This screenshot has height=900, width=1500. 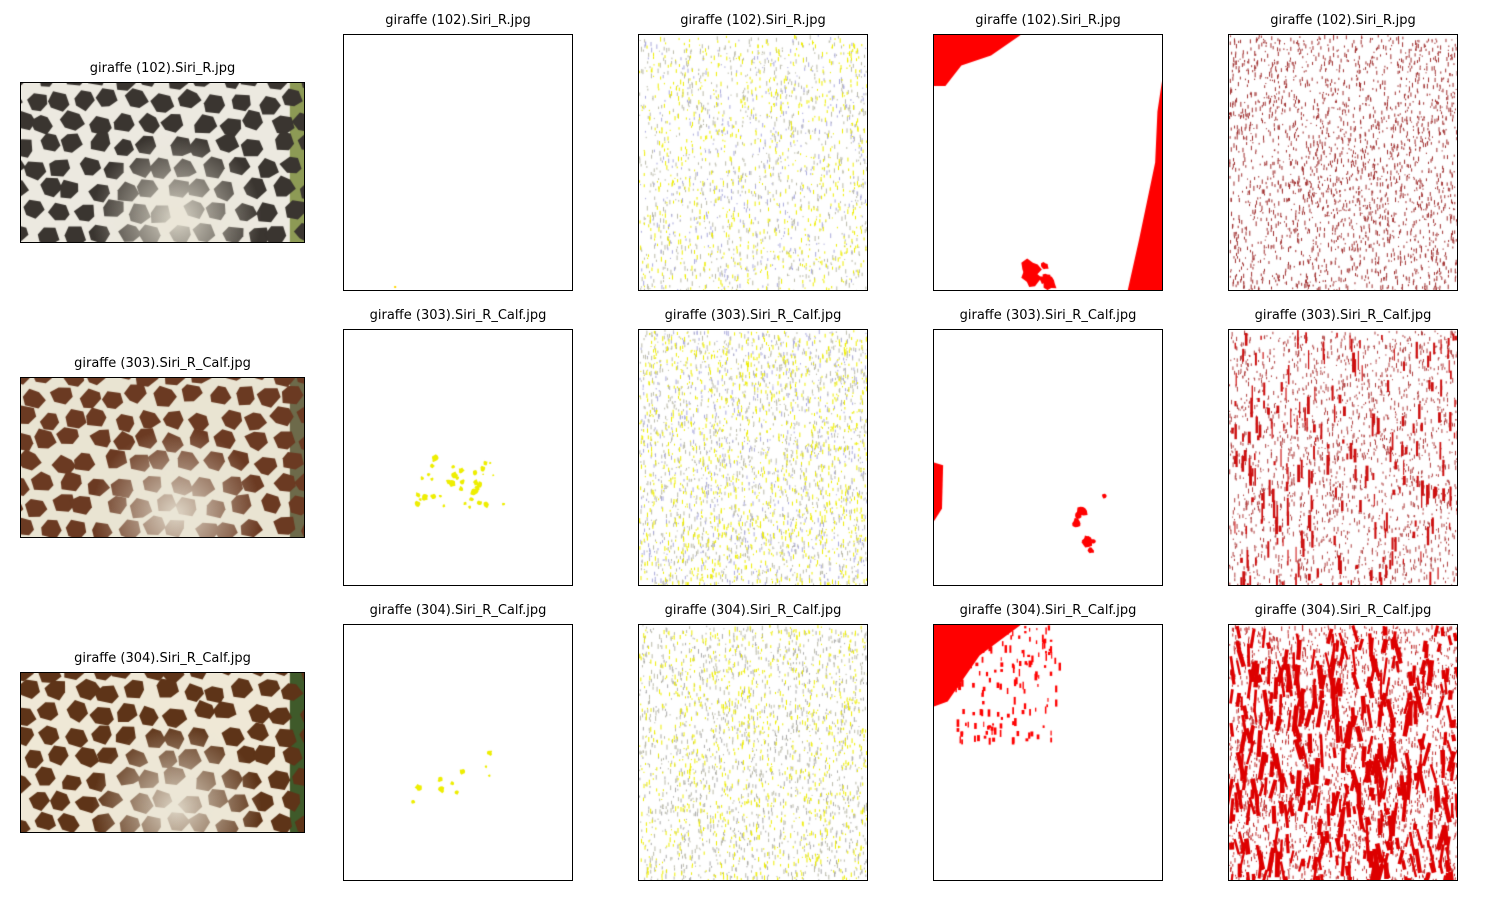 What do you see at coordinates (162, 658) in the screenshot?
I see `photo-title: giraffe (304).Siri_R_Calf.jpg` at bounding box center [162, 658].